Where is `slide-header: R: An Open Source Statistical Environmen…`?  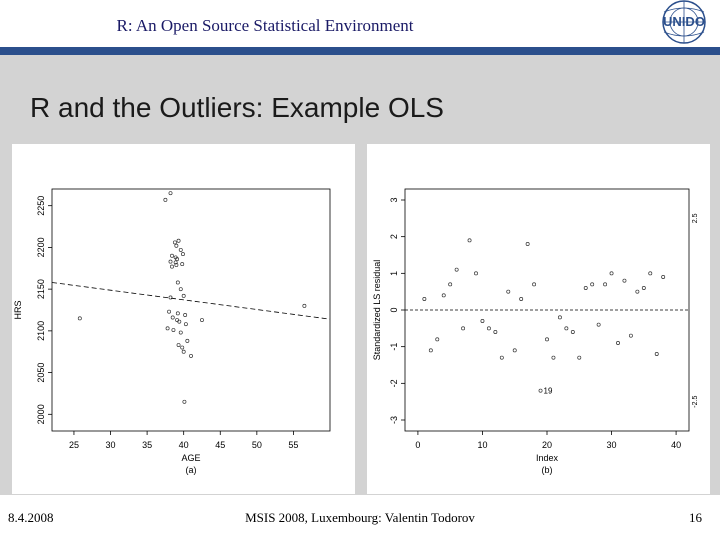 slide-header: R: An Open Source Statistical Environmen… is located at coordinates (360, 23).